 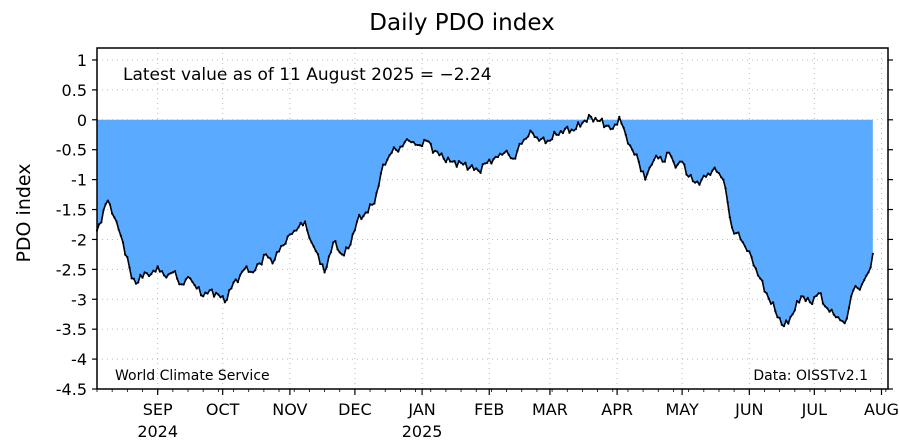 I want to click on y-tick-label: -3, so click(x=79, y=299).